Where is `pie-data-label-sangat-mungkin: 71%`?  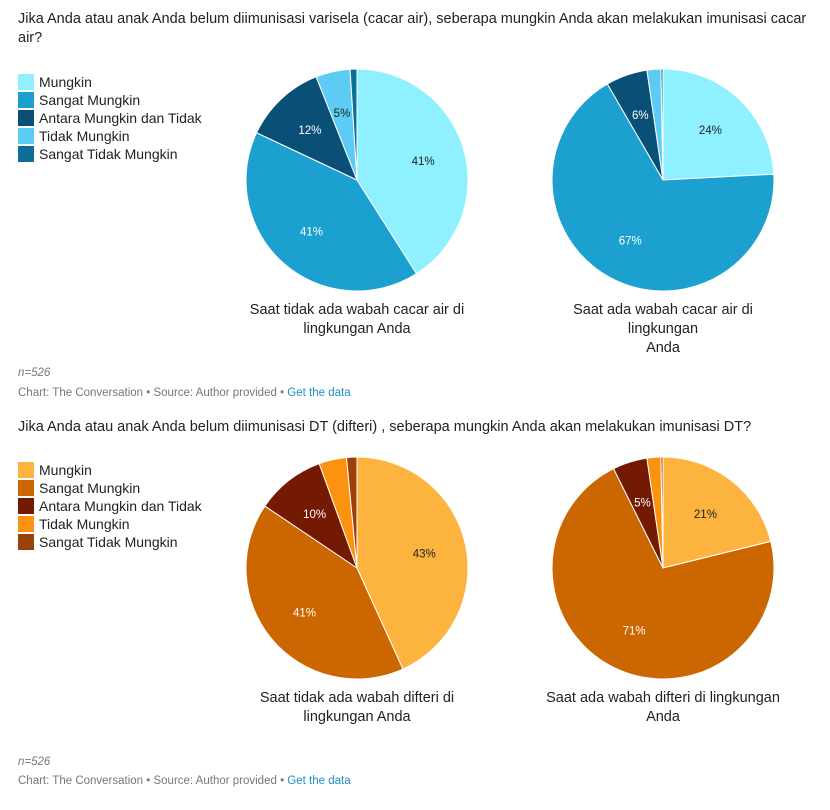 pie-data-label-sangat-mungkin: 71% is located at coordinates (634, 631).